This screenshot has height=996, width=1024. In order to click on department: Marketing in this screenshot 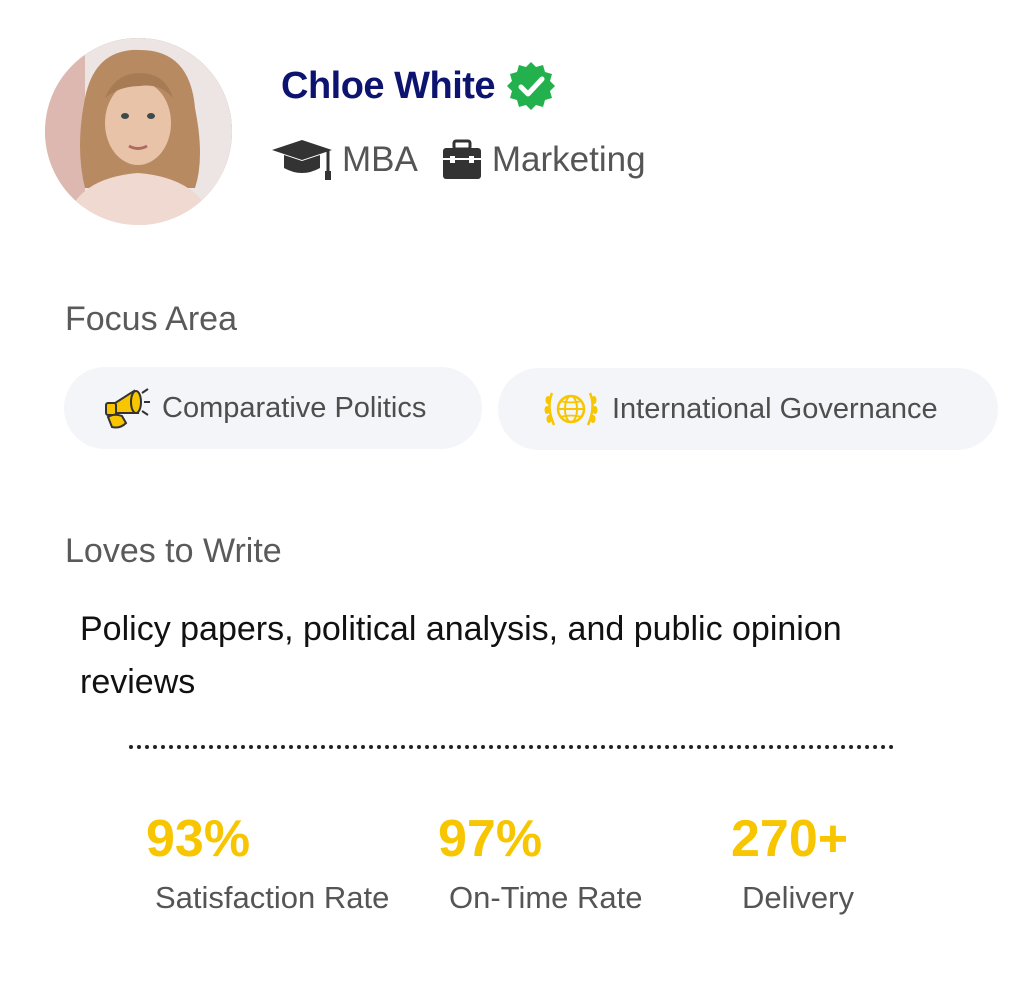, I will do `click(543, 160)`.